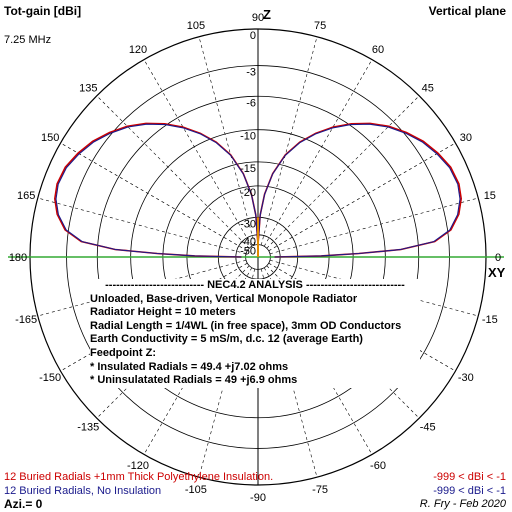 The width and height of the screenshot is (512, 512). What do you see at coordinates (26, 320) in the screenshot?
I see `angle-tick-label: -165` at bounding box center [26, 320].